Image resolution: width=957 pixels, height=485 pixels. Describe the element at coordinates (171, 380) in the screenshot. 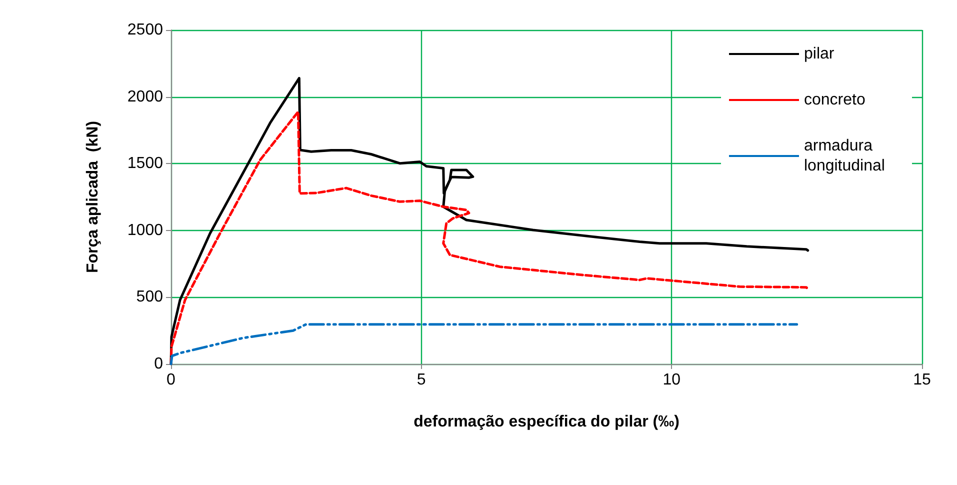

I see `x-tick-label: 0` at that location.